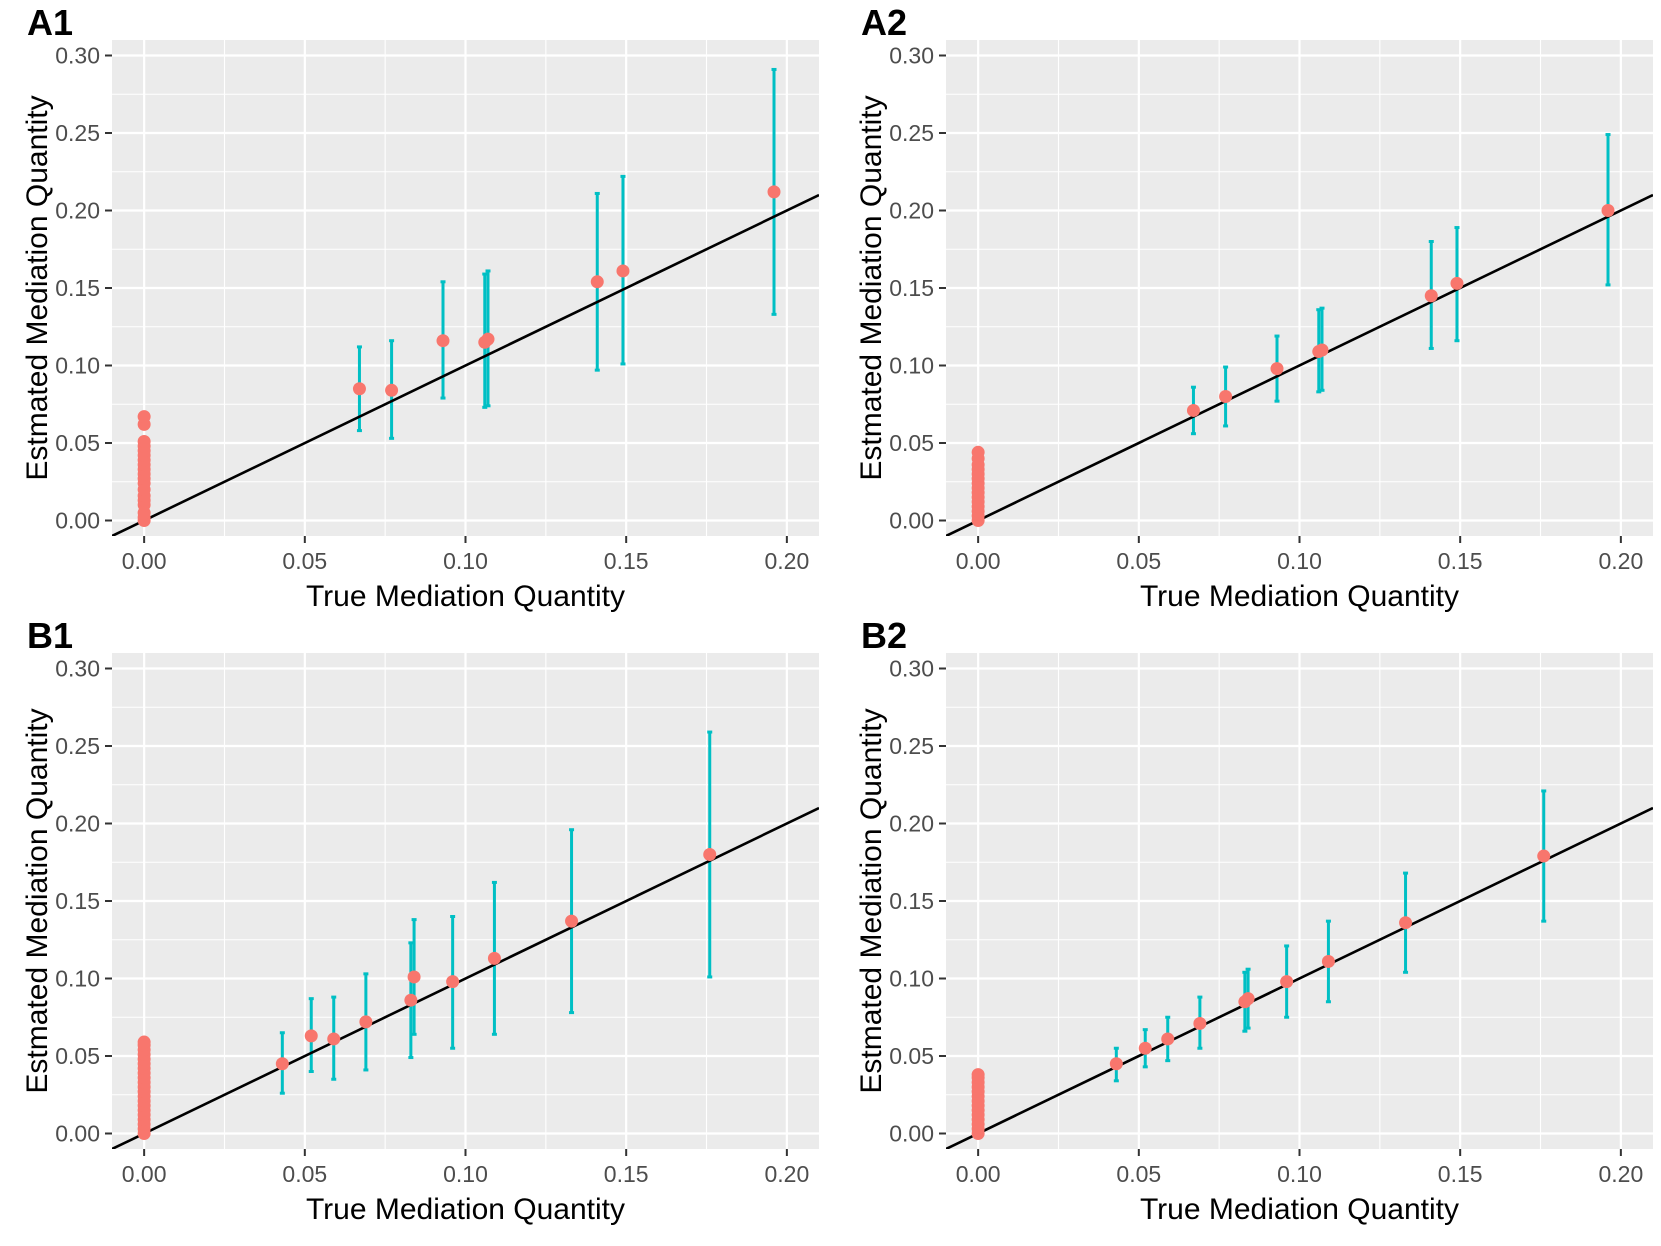  I want to click on panel-label: A1, so click(50, 22).